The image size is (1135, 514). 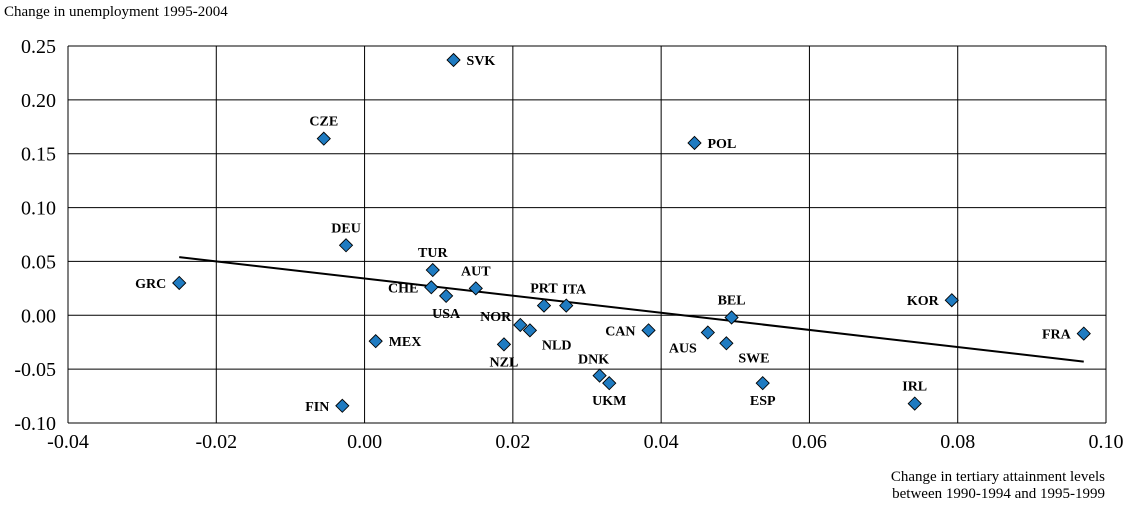 What do you see at coordinates (431, 287) in the screenshot?
I see `point-che` at bounding box center [431, 287].